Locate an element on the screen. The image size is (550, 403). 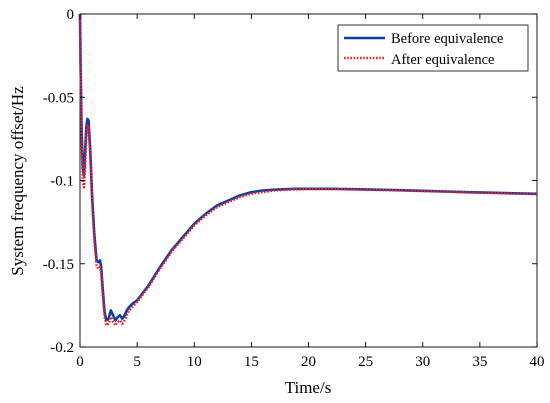
x-tick-label: 25 is located at coordinates (365, 362).